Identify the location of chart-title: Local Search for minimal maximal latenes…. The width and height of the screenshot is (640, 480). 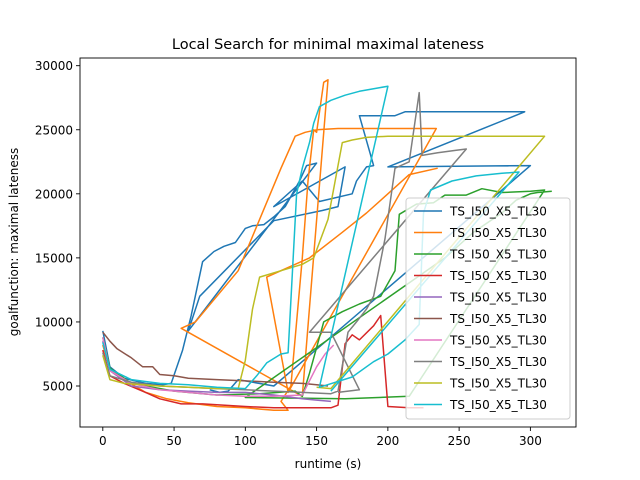
(328, 45).